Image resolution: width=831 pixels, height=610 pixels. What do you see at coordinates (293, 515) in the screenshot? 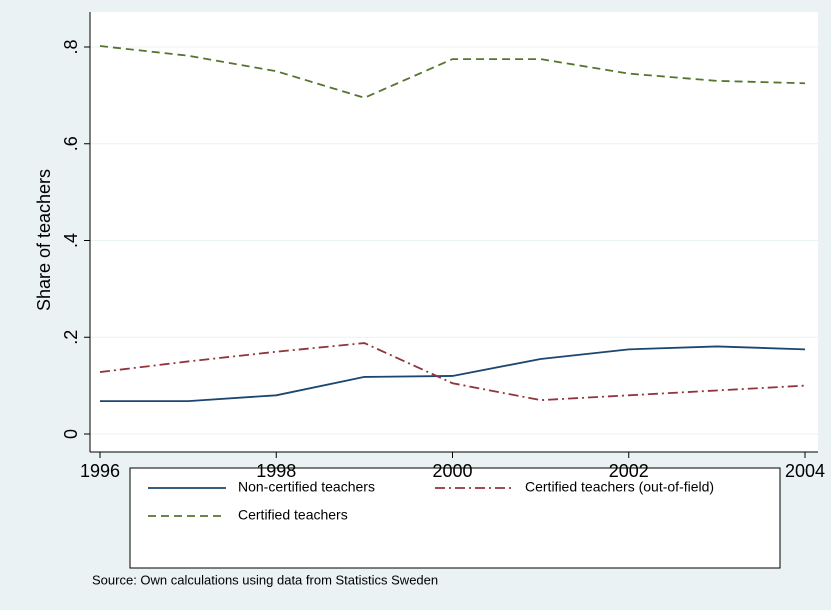
I see `legend-label: Certified teachers` at bounding box center [293, 515].